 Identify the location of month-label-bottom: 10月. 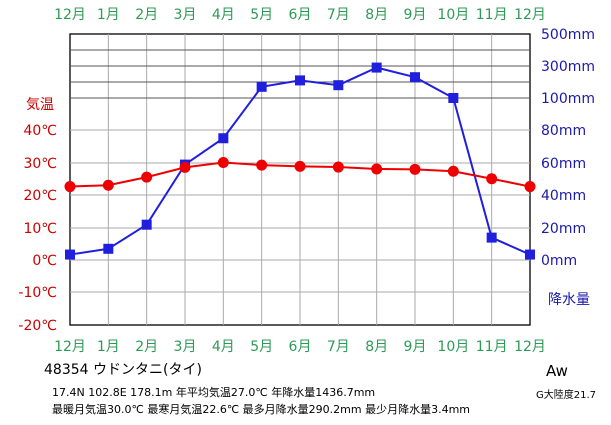
(453, 347).